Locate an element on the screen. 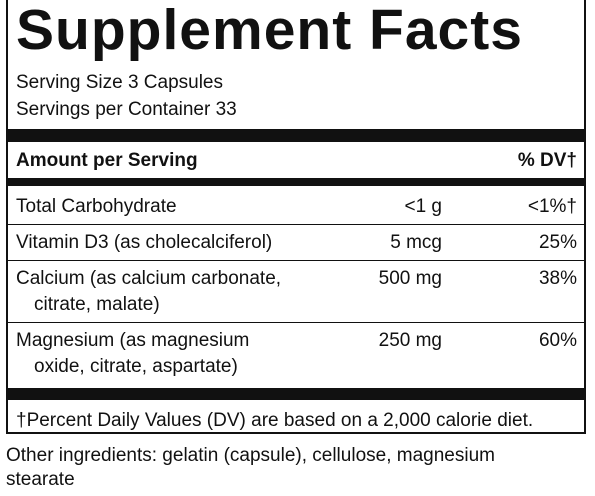 This screenshot has height=496, width=595. nutrient-name: Total Carbohydrate is located at coordinates (96, 206).